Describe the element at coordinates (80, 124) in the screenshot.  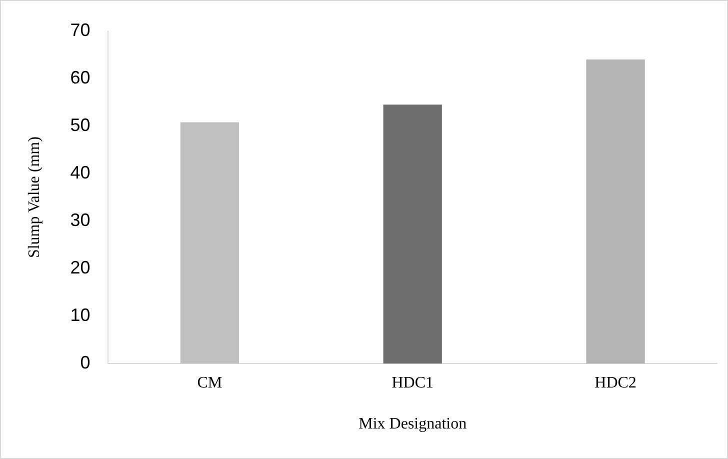
I see `y-tick-label: 50` at that location.